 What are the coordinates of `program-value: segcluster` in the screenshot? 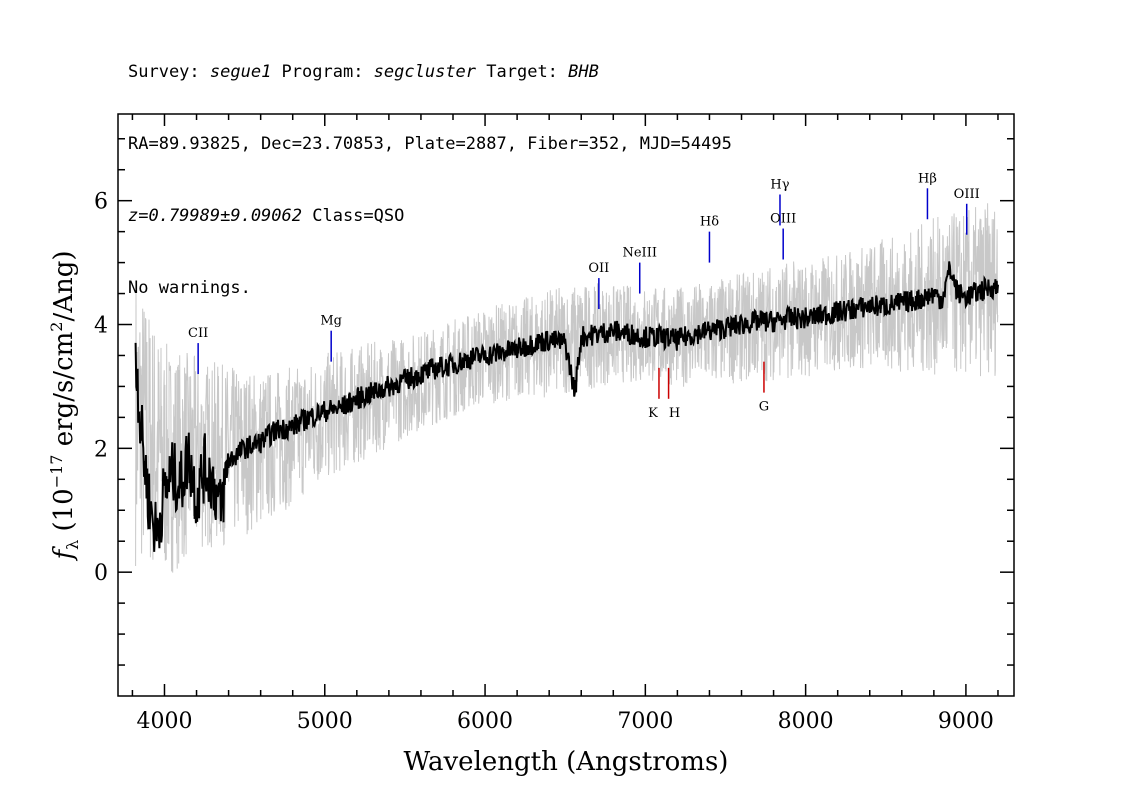 It's located at (425, 72).